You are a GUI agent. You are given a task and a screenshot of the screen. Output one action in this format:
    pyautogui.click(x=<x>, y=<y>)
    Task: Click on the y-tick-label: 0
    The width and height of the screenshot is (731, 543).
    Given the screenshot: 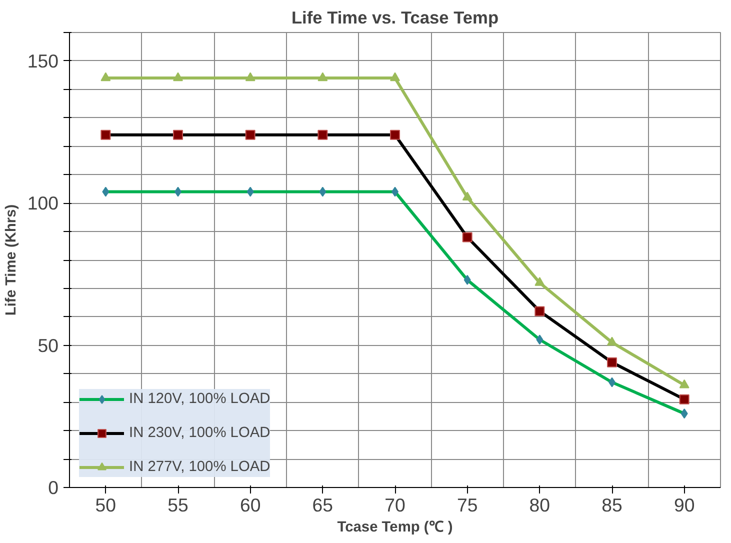 What is the action you would take?
    pyautogui.click(x=53, y=487)
    